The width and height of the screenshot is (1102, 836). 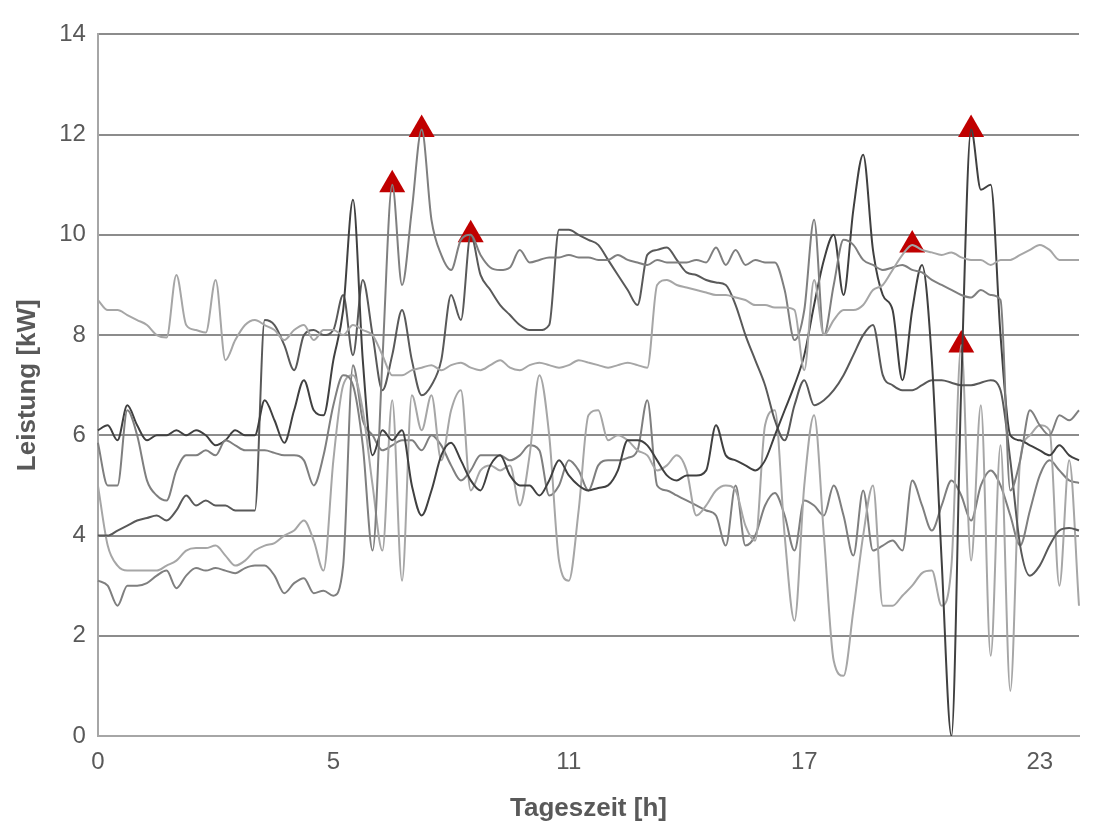 I want to click on y-tick-label: 14, so click(x=72, y=33).